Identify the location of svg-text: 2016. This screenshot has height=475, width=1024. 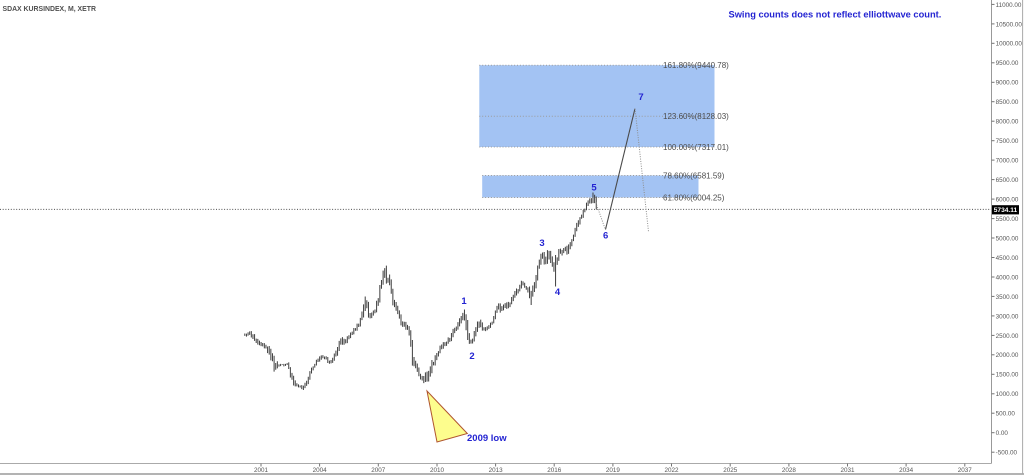
(554, 470).